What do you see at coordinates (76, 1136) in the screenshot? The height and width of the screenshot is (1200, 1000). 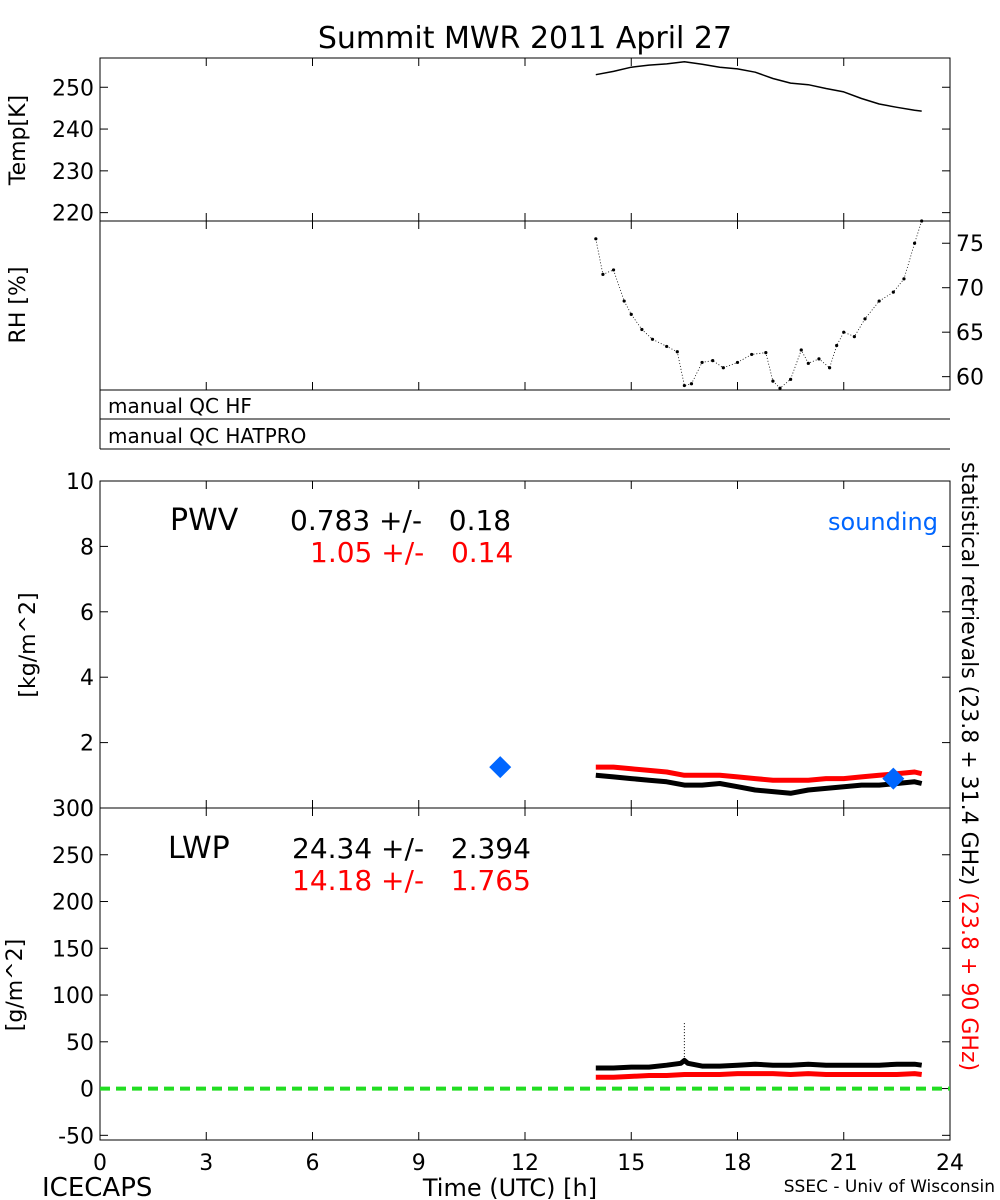 I see `lwp-ytick-label: -50` at bounding box center [76, 1136].